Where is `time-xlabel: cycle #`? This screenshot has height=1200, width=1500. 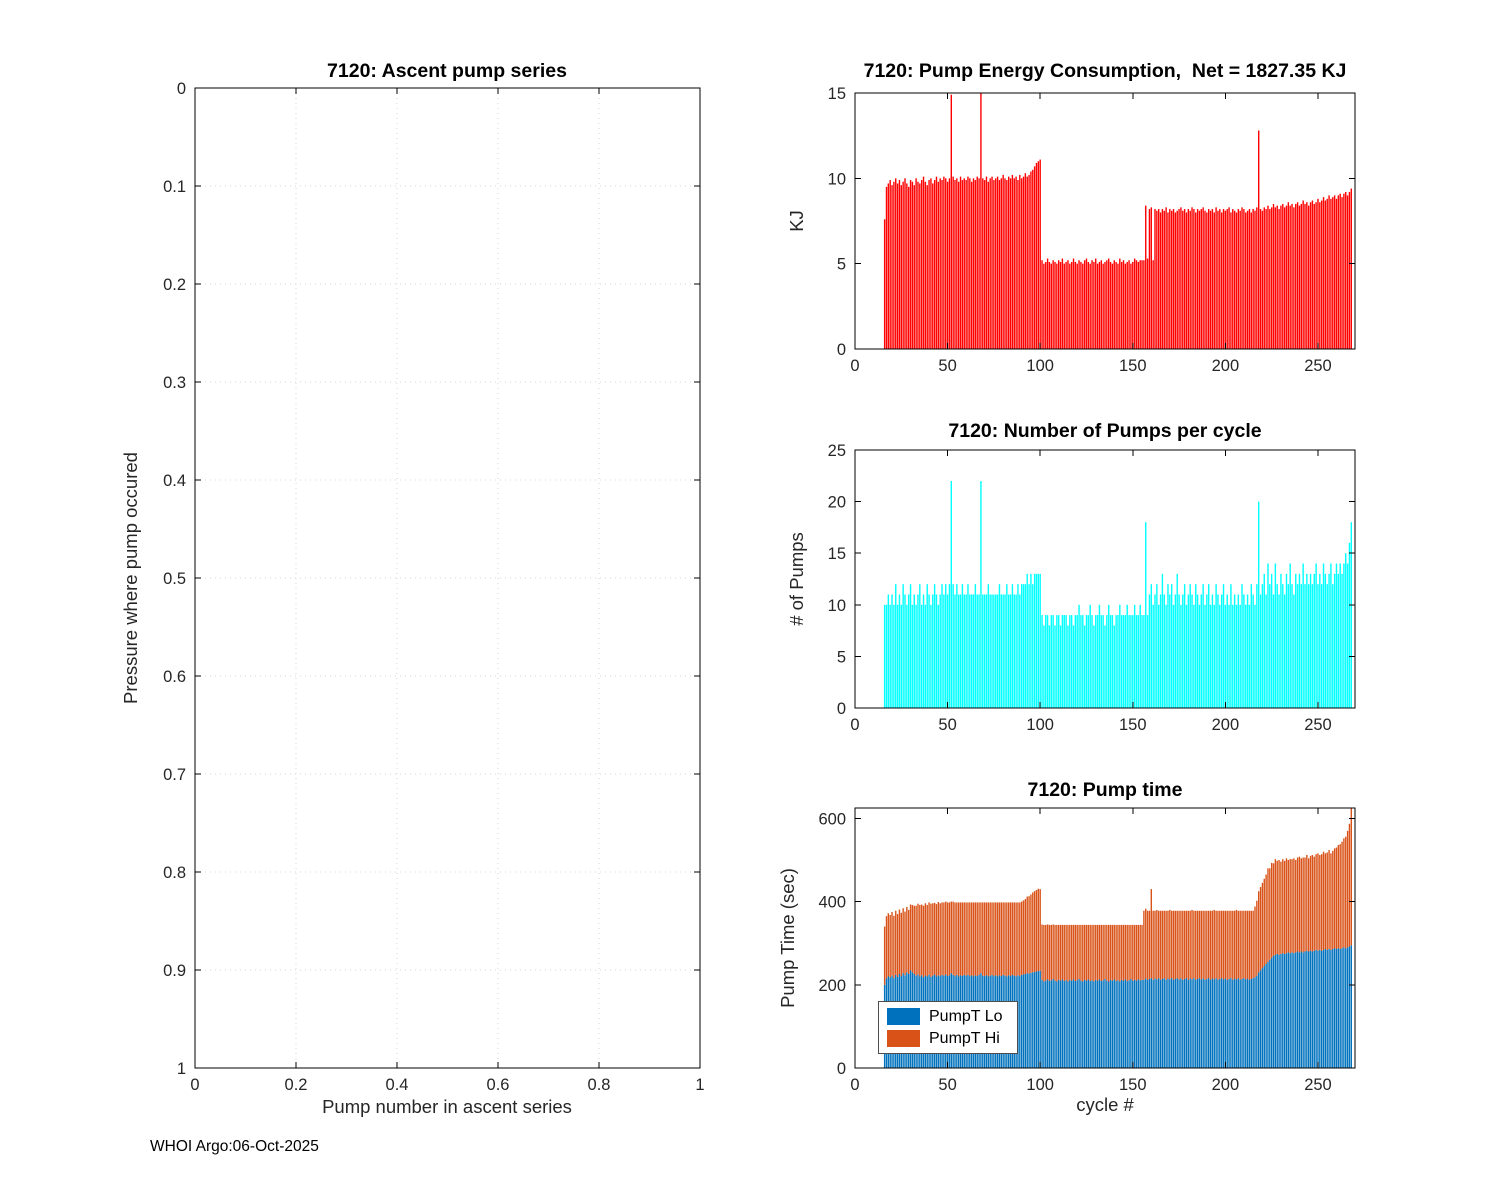
time-xlabel: cycle # is located at coordinates (1105, 1104).